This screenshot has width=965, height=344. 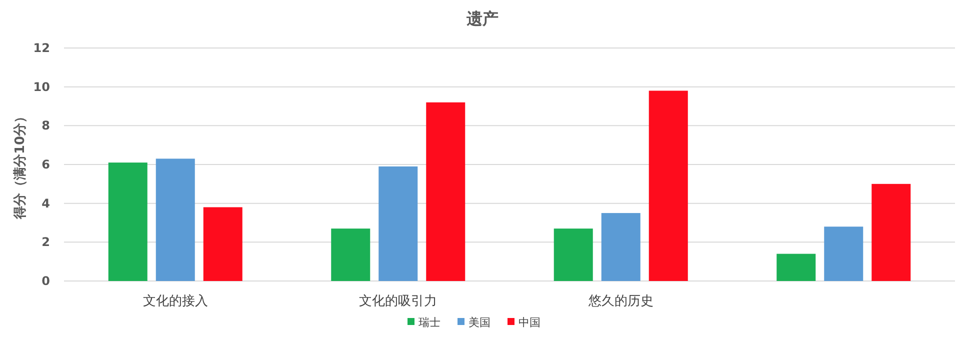 What do you see at coordinates (46, 203) in the screenshot?
I see `y-tick-label: 4` at bounding box center [46, 203].